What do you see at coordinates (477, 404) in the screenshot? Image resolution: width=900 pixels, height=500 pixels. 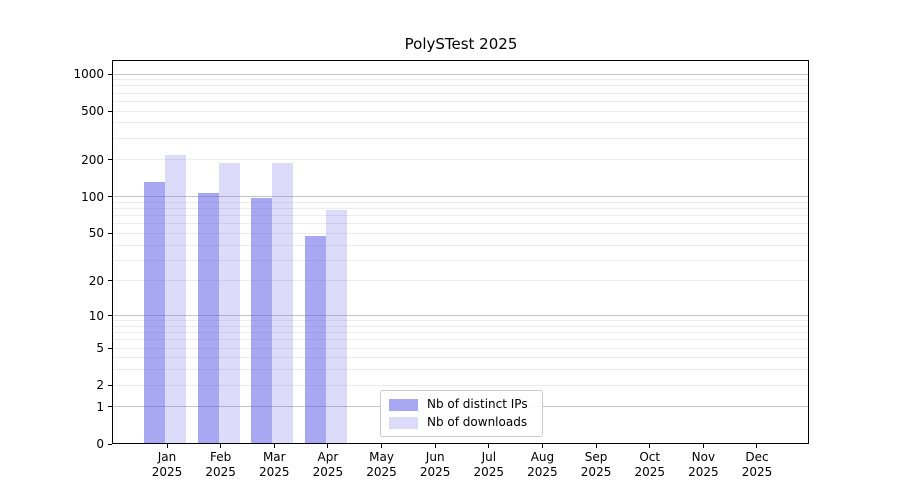 I see `legend-label-distinct-ips: Nb of distinct IPs` at bounding box center [477, 404].